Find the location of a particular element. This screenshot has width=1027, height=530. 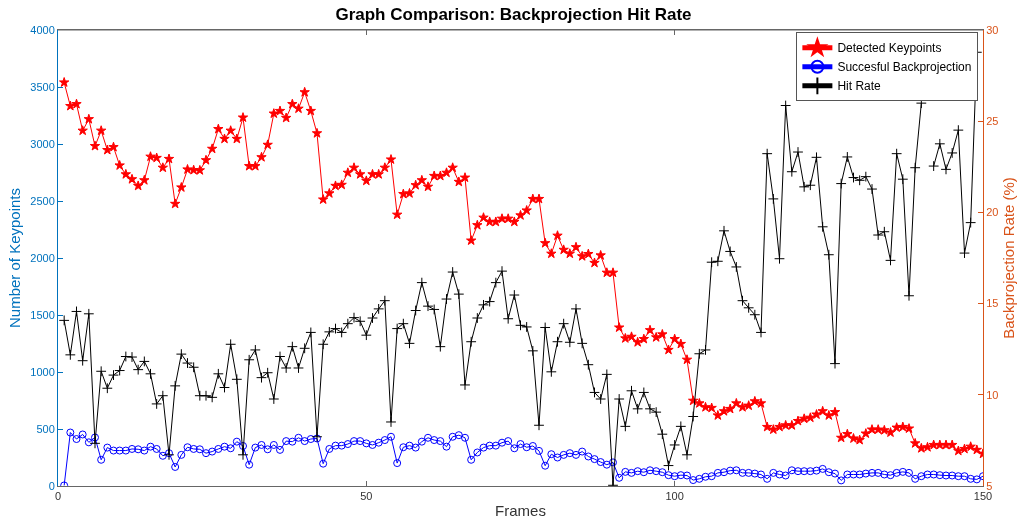

y2-axis-title: Backprojection Rate (%) is located at coordinates (1009, 258).